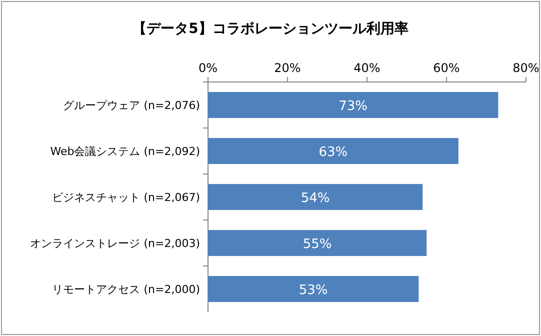  I want to click on x-tick-label: 60%, so click(446, 68).